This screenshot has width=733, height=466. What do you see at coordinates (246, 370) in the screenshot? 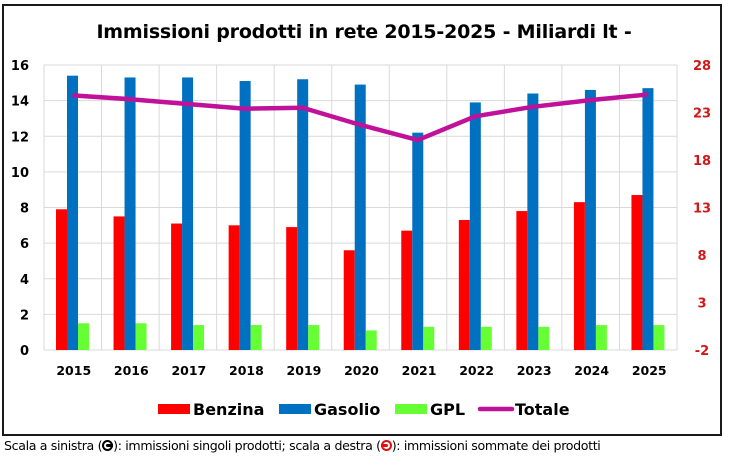
I see `x-tick-label: 2018` at bounding box center [246, 370].